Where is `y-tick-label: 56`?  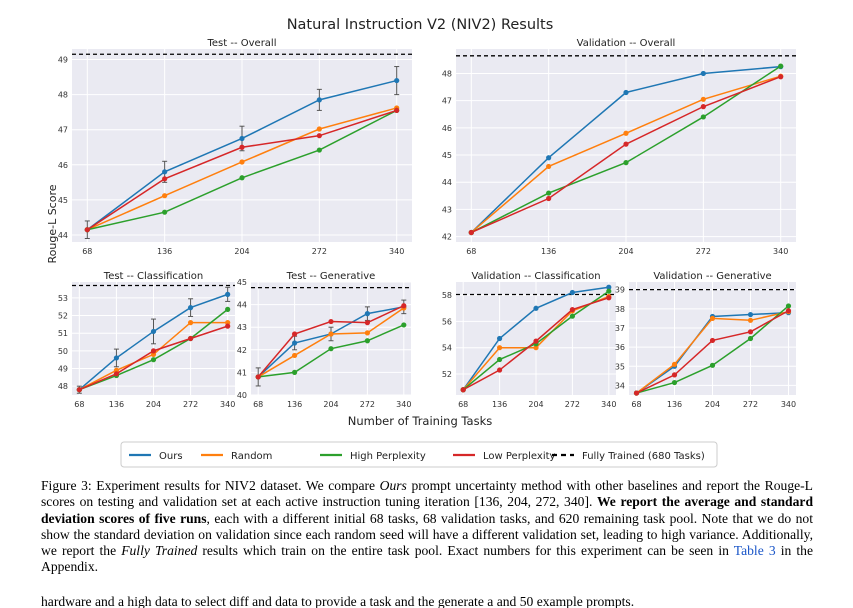
y-tick-label: 56 is located at coordinates (447, 321).